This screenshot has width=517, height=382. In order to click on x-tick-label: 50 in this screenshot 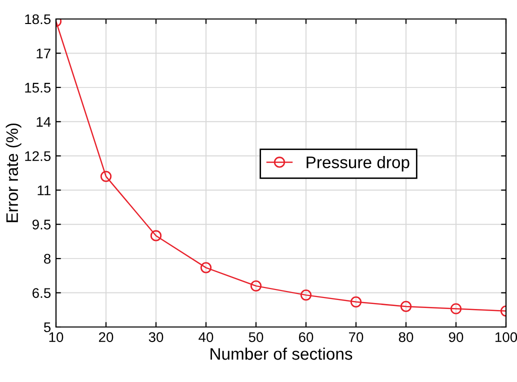, I will do `click(256, 337)`.